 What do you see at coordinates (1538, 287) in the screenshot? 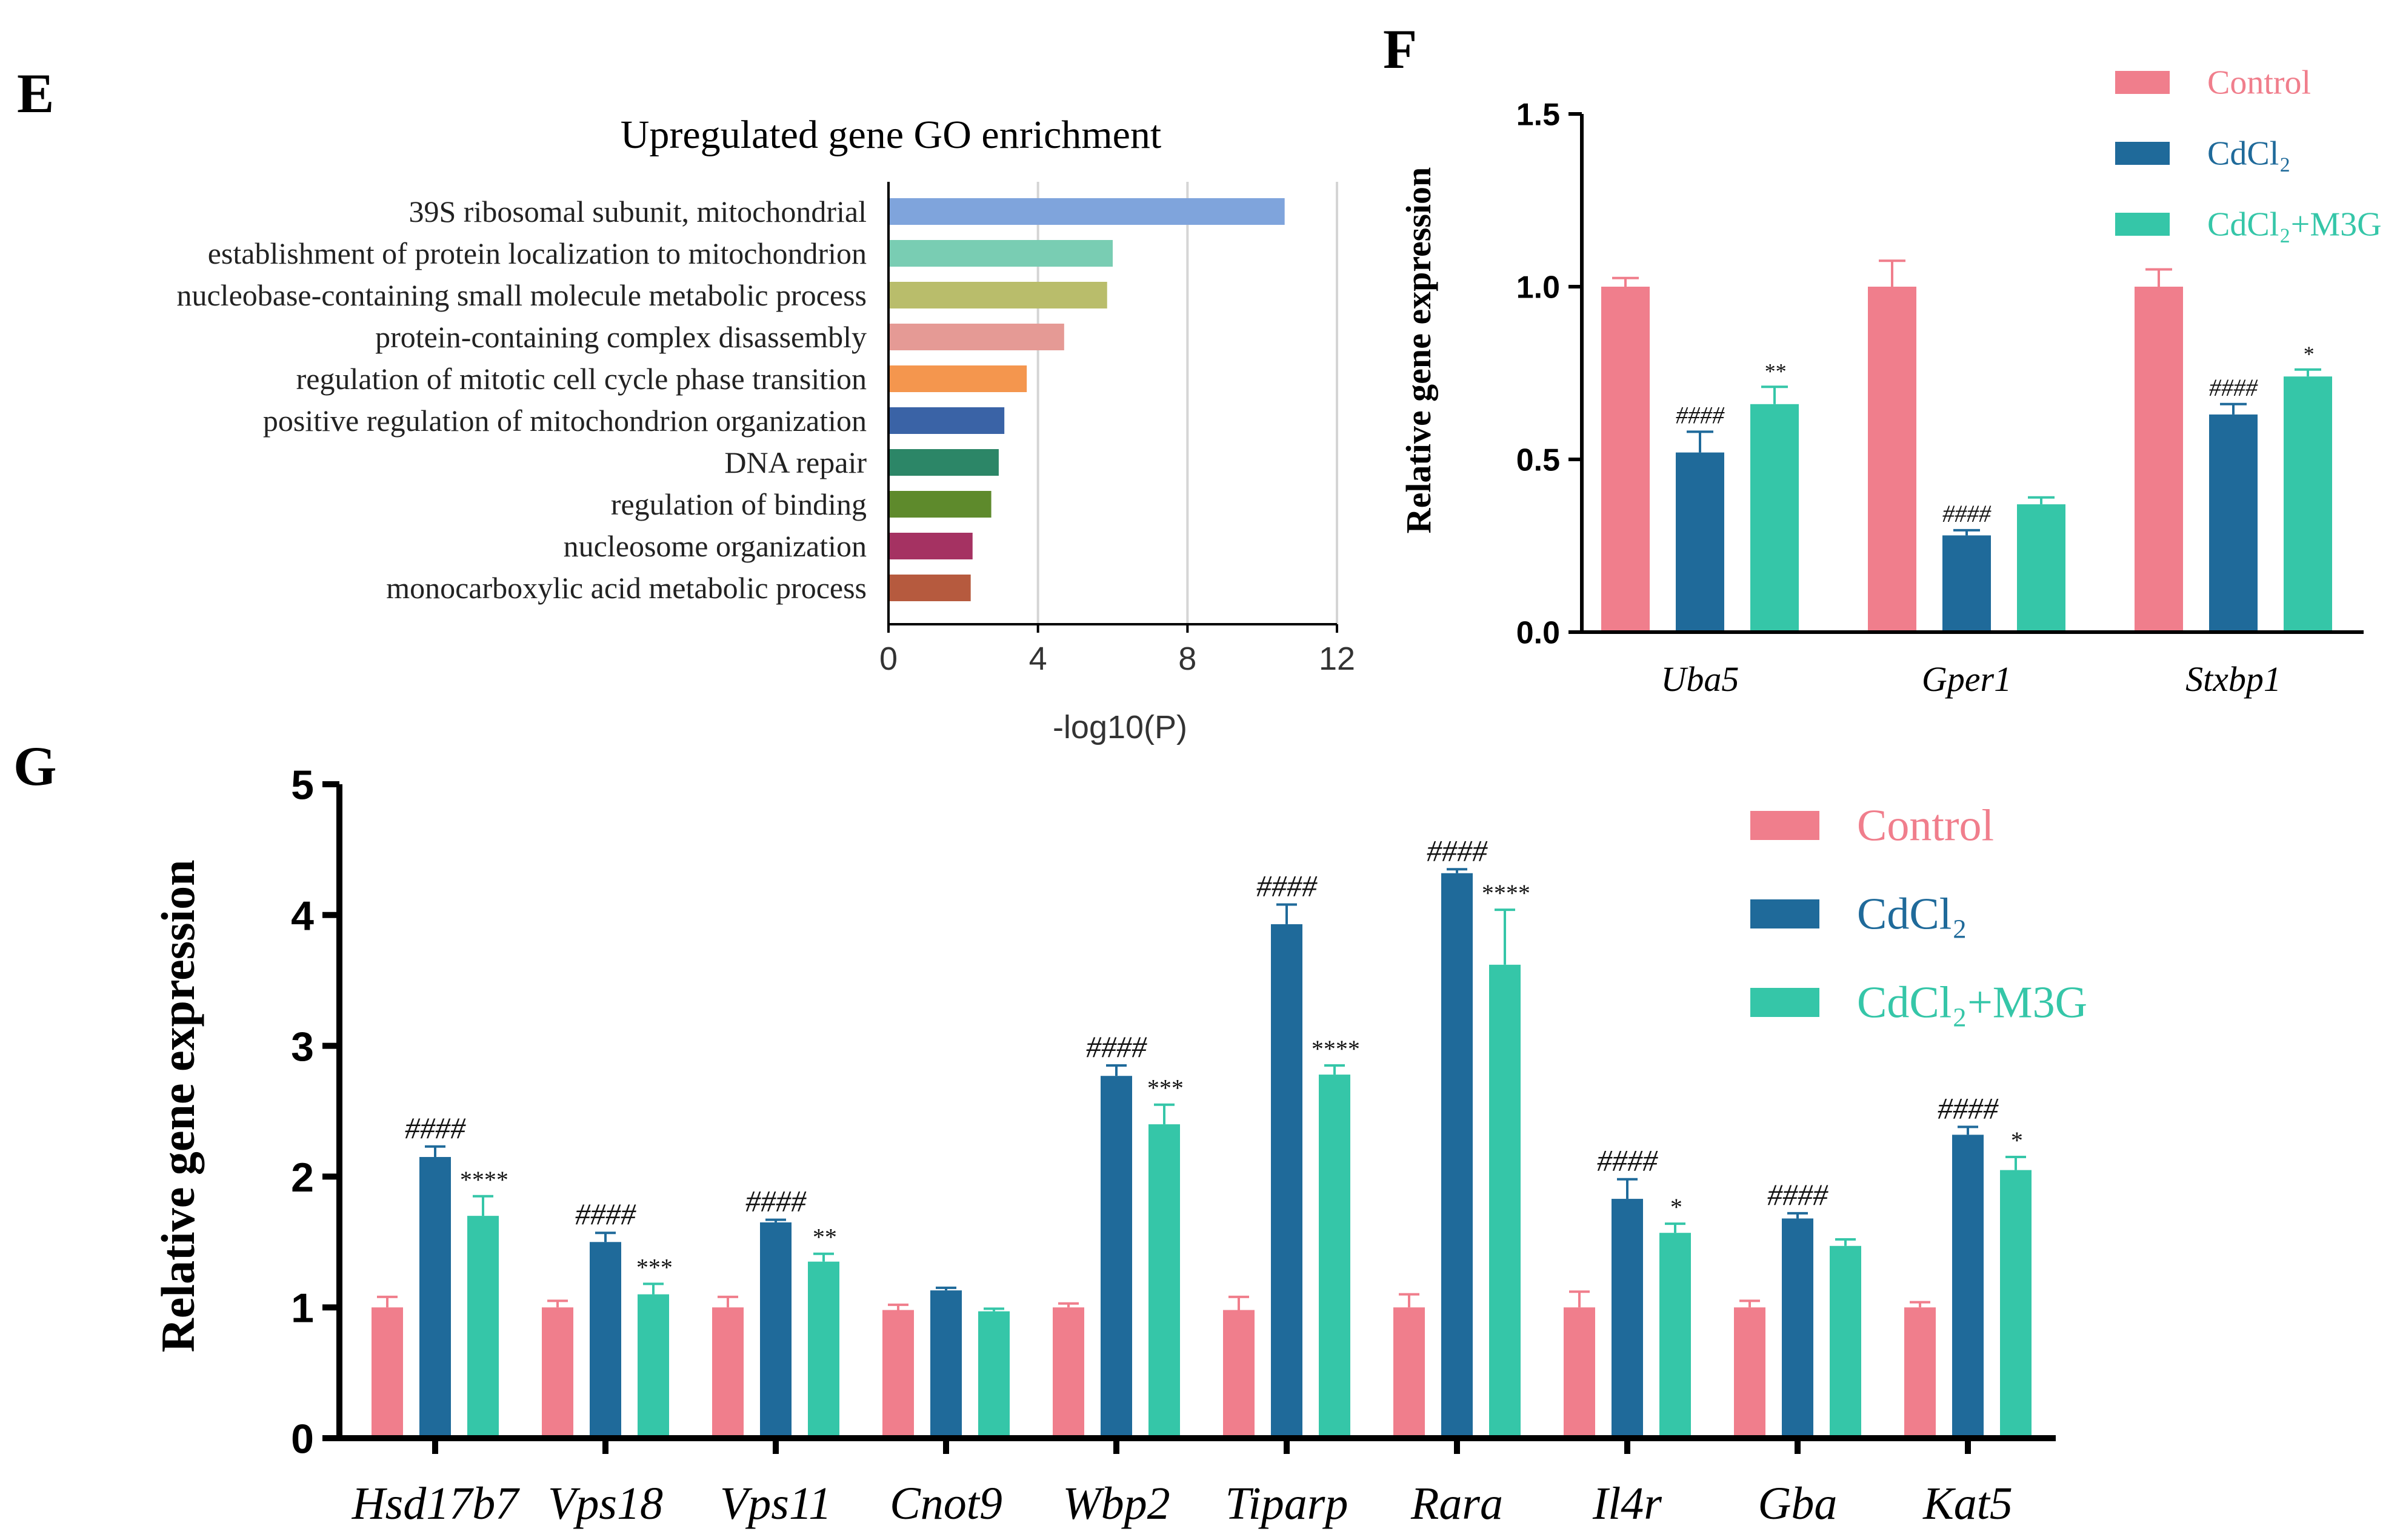
I see `y-tick-label: 1.0` at bounding box center [1538, 287].